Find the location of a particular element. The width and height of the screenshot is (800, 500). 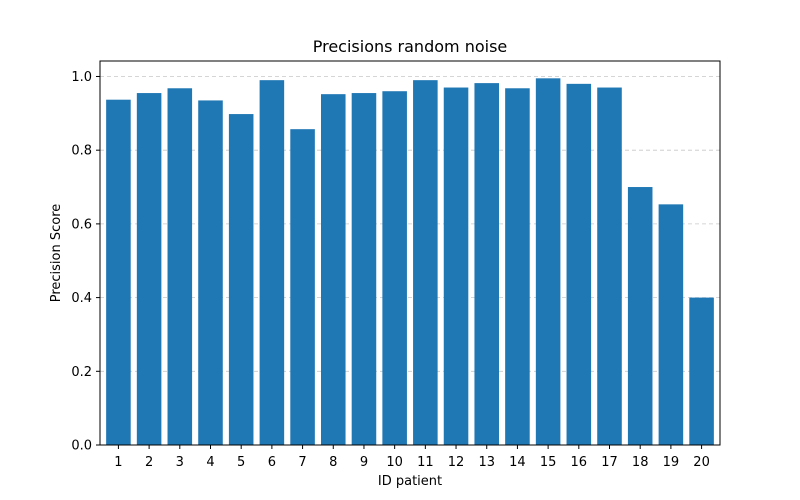

y-axis-ticks: 0.0 0.2 0.4 0.6 0.8 1.0 is located at coordinates (85, 262).